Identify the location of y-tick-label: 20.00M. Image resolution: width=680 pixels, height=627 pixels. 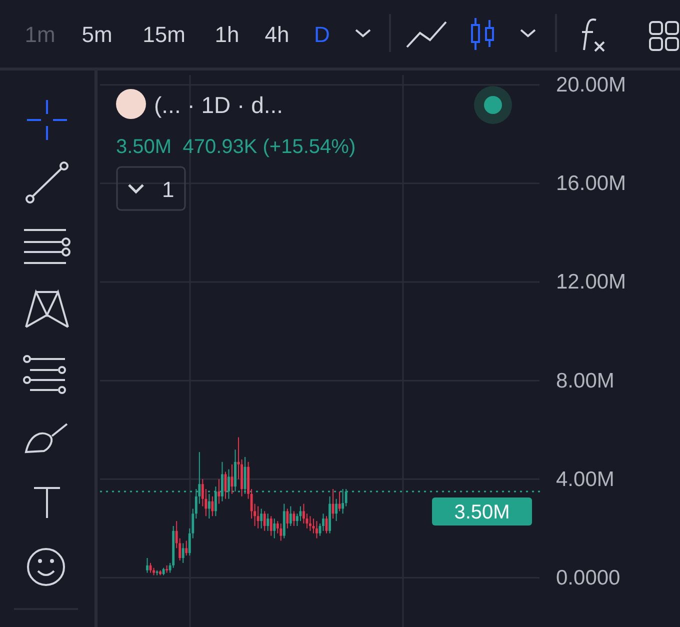
(591, 85).